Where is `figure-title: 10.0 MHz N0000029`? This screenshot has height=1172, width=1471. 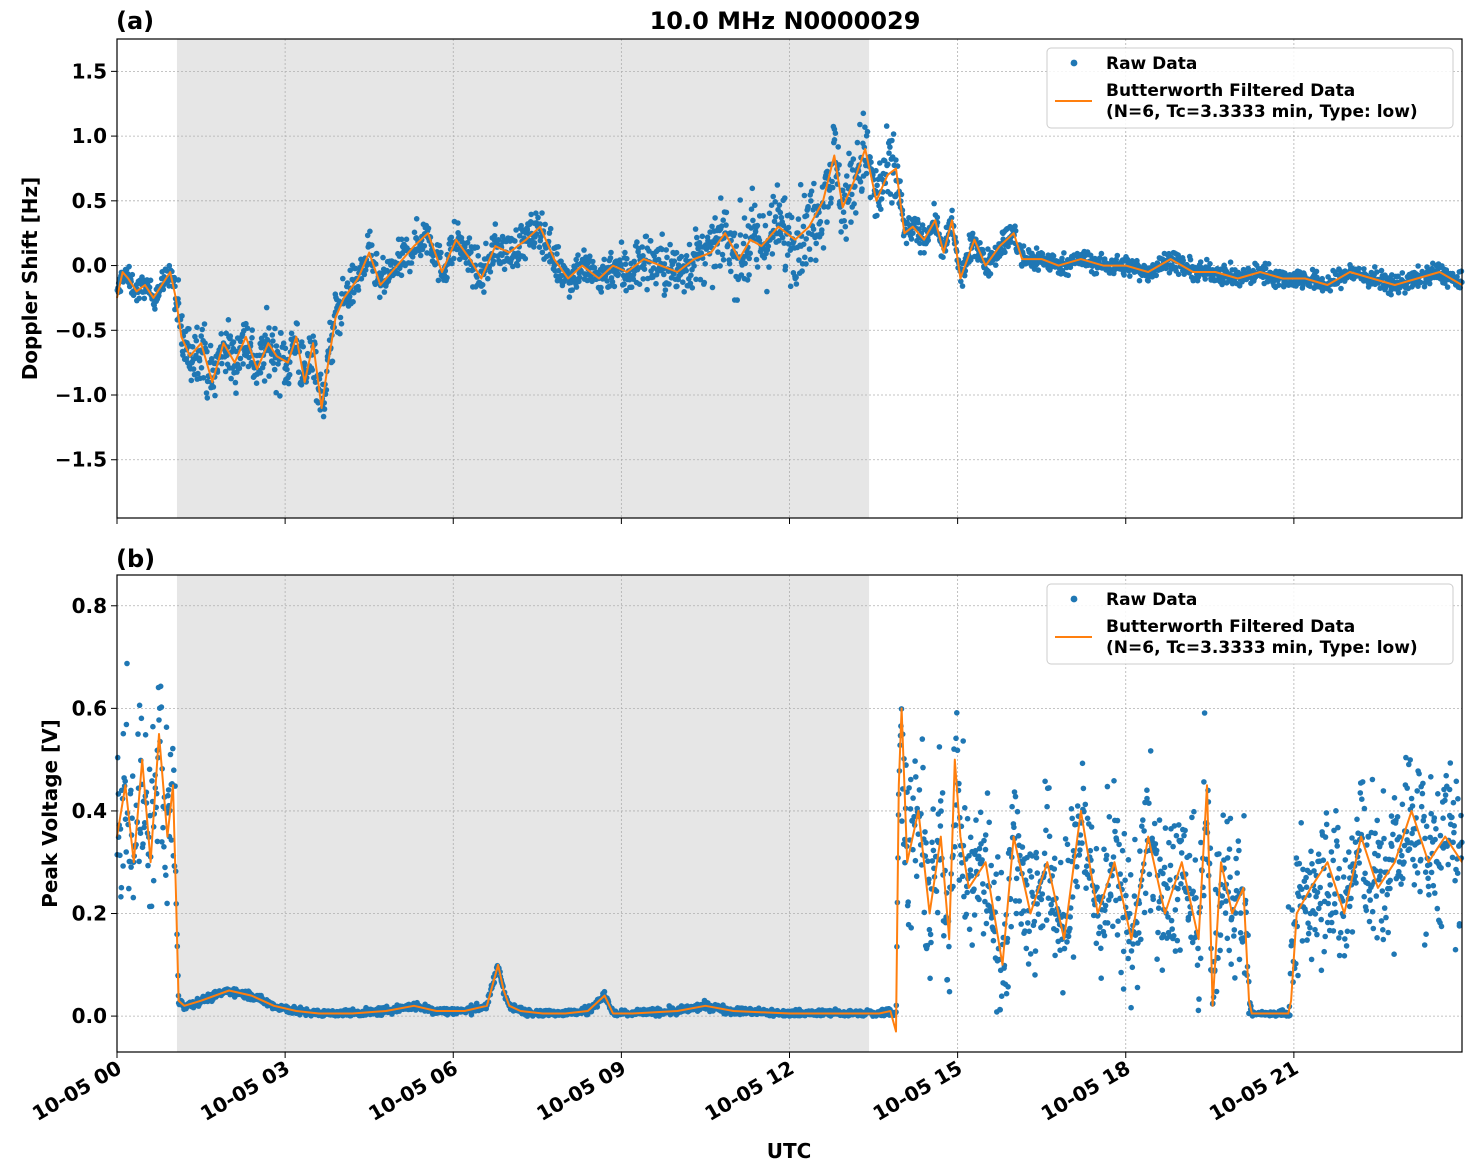
figure-title: 10.0 MHz N0000029 is located at coordinates (785, 21).